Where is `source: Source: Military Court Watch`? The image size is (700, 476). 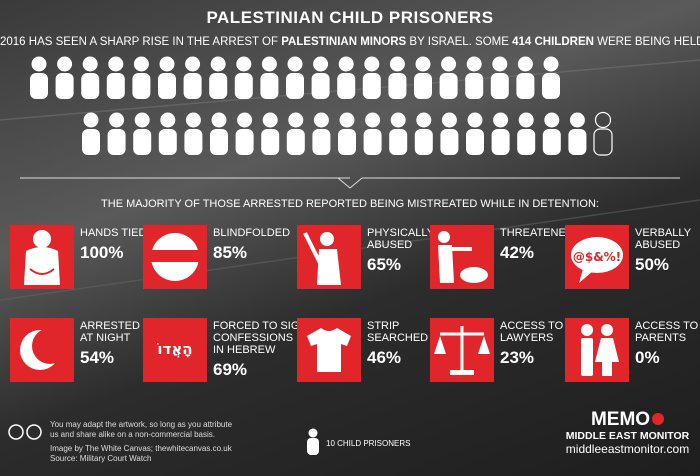
source: Source: Military Court Watch is located at coordinates (101, 458).